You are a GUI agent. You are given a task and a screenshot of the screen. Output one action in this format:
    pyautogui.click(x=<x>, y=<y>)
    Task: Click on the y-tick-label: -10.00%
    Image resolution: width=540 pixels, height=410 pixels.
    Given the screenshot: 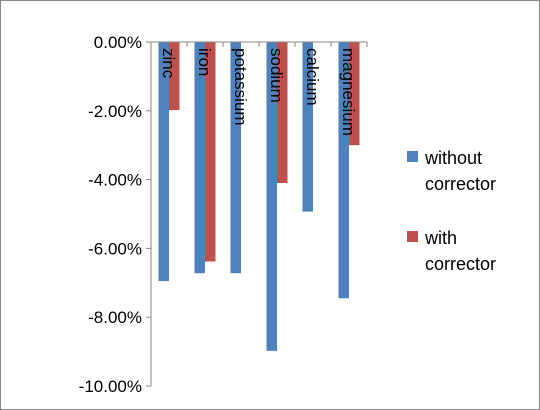 What is the action you would take?
    pyautogui.click(x=110, y=386)
    